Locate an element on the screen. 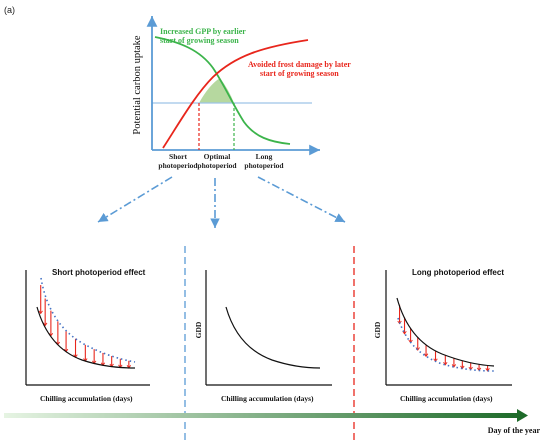  timeline-label: Day of the year is located at coordinates (514, 430).